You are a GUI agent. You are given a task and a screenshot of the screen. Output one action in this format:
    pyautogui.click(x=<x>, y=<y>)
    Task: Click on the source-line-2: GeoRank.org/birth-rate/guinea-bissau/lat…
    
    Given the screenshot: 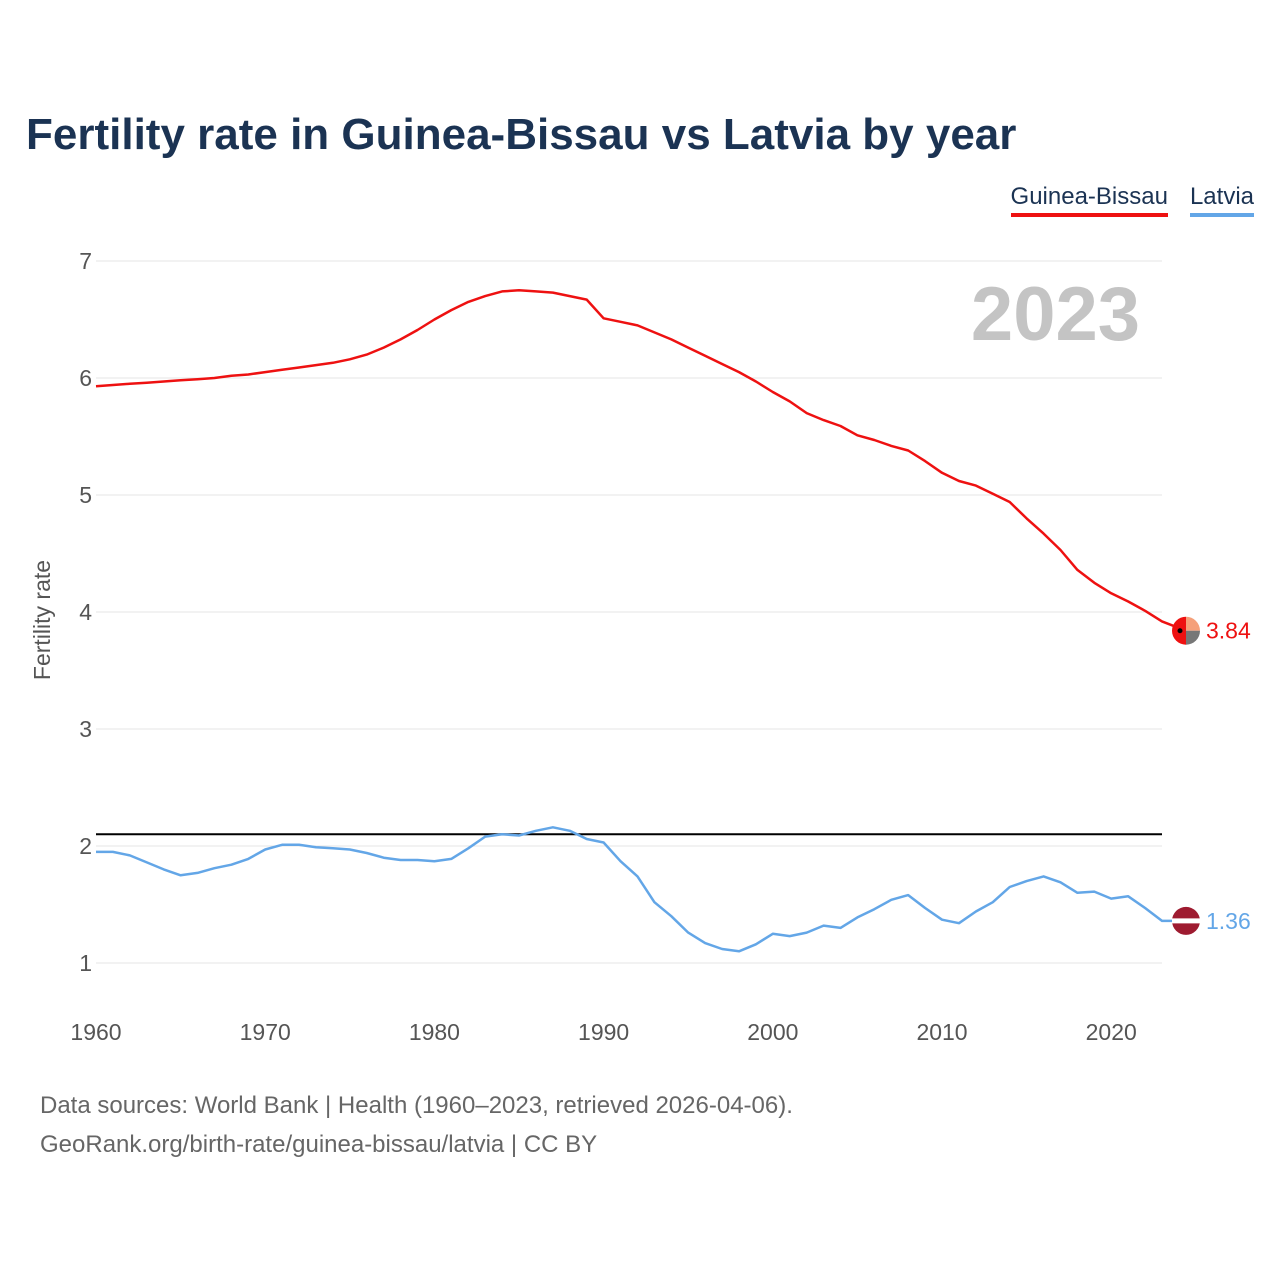 What is the action you would take?
    pyautogui.click(x=319, y=1144)
    